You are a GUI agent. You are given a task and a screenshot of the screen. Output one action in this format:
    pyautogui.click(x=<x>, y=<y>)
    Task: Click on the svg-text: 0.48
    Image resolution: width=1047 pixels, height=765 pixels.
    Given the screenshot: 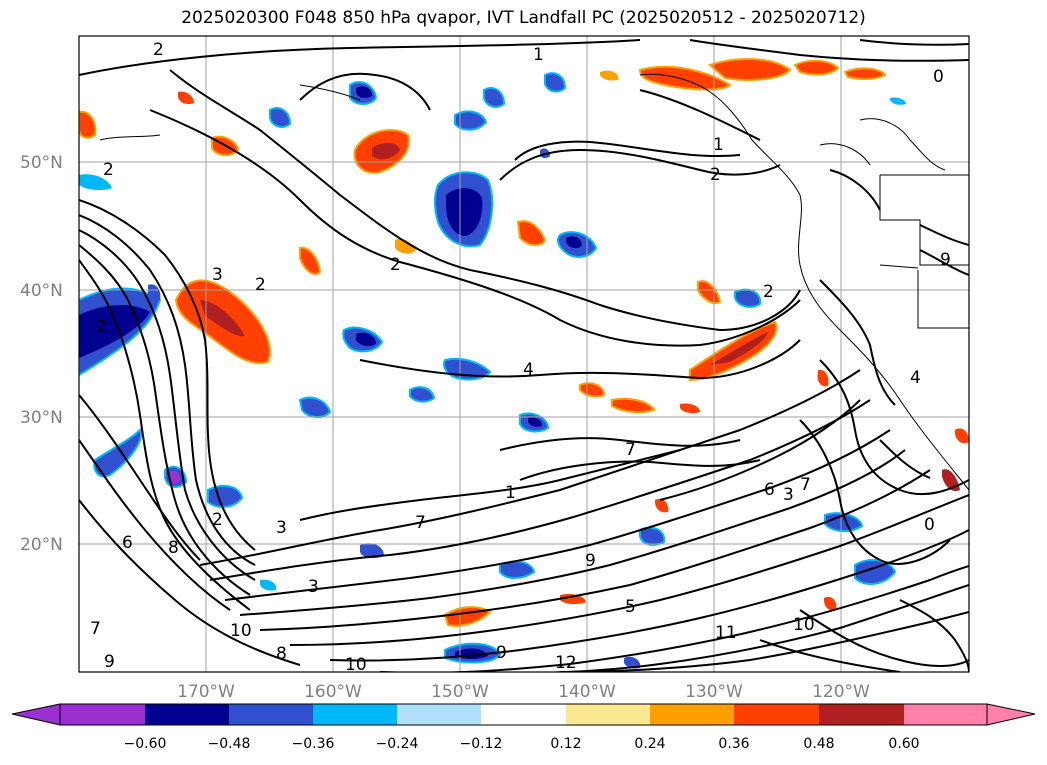 What is the action you would take?
    pyautogui.click(x=818, y=744)
    